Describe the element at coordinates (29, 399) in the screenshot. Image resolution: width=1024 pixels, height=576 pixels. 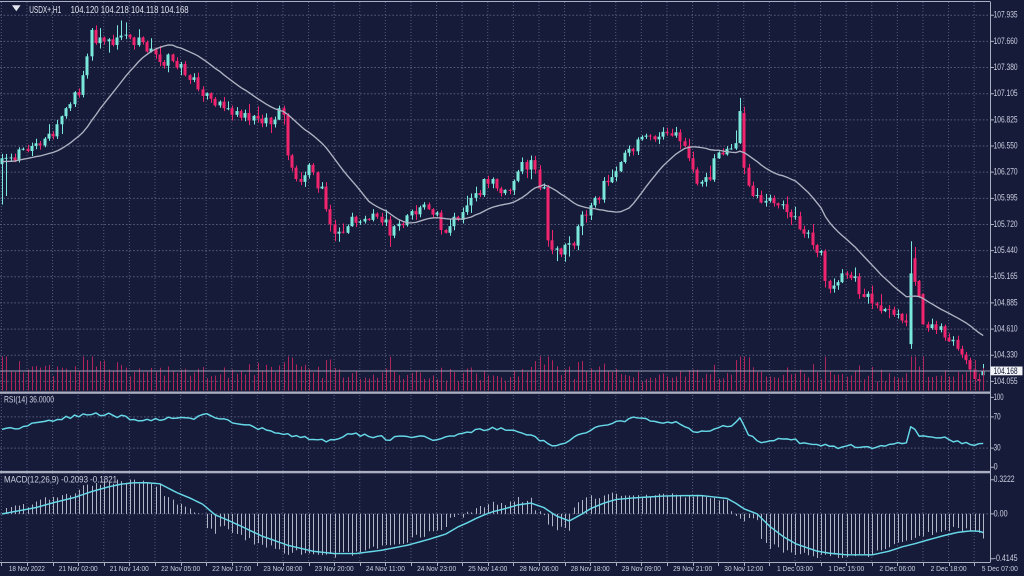
I see `svg-text: RSI(14) 36.0000` at that location.